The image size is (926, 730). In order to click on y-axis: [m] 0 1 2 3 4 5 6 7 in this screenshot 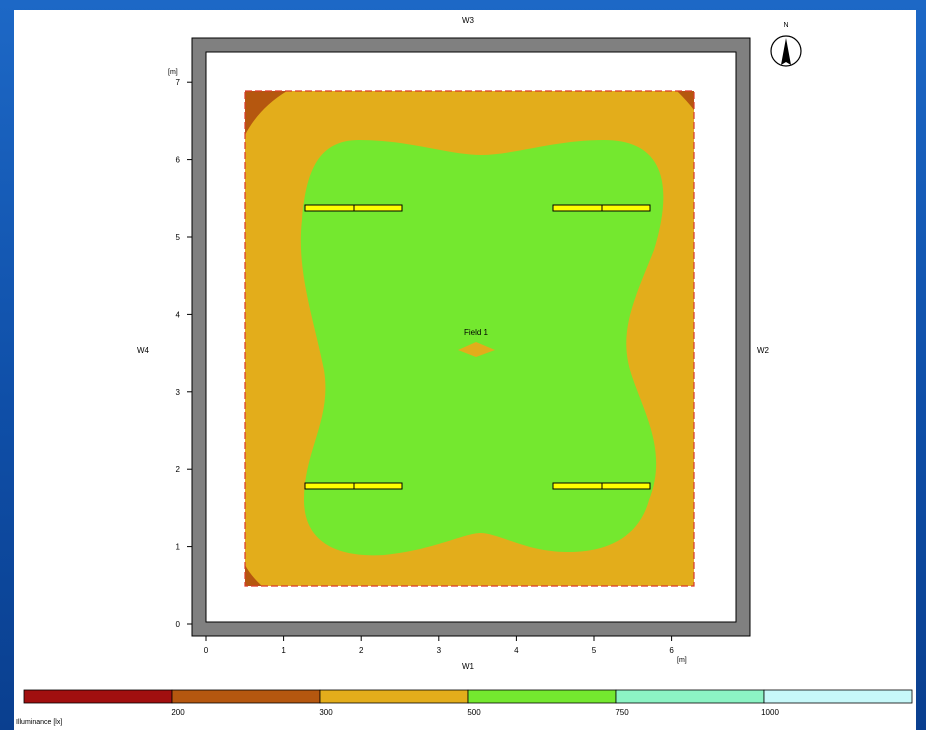, I will do `click(180, 349)`.